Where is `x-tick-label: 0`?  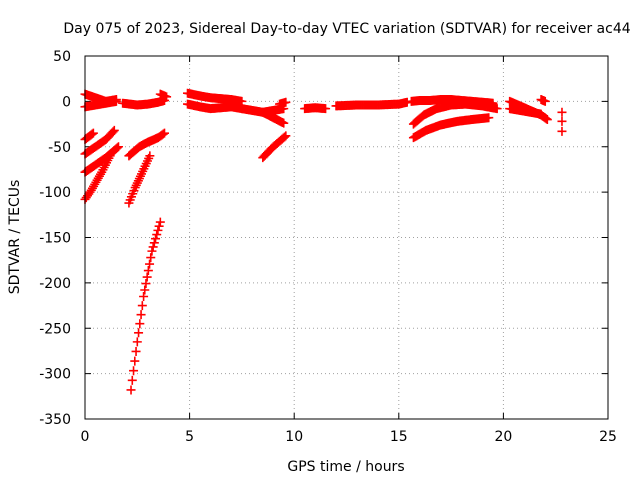
x-tick-label: 0 is located at coordinates (85, 437).